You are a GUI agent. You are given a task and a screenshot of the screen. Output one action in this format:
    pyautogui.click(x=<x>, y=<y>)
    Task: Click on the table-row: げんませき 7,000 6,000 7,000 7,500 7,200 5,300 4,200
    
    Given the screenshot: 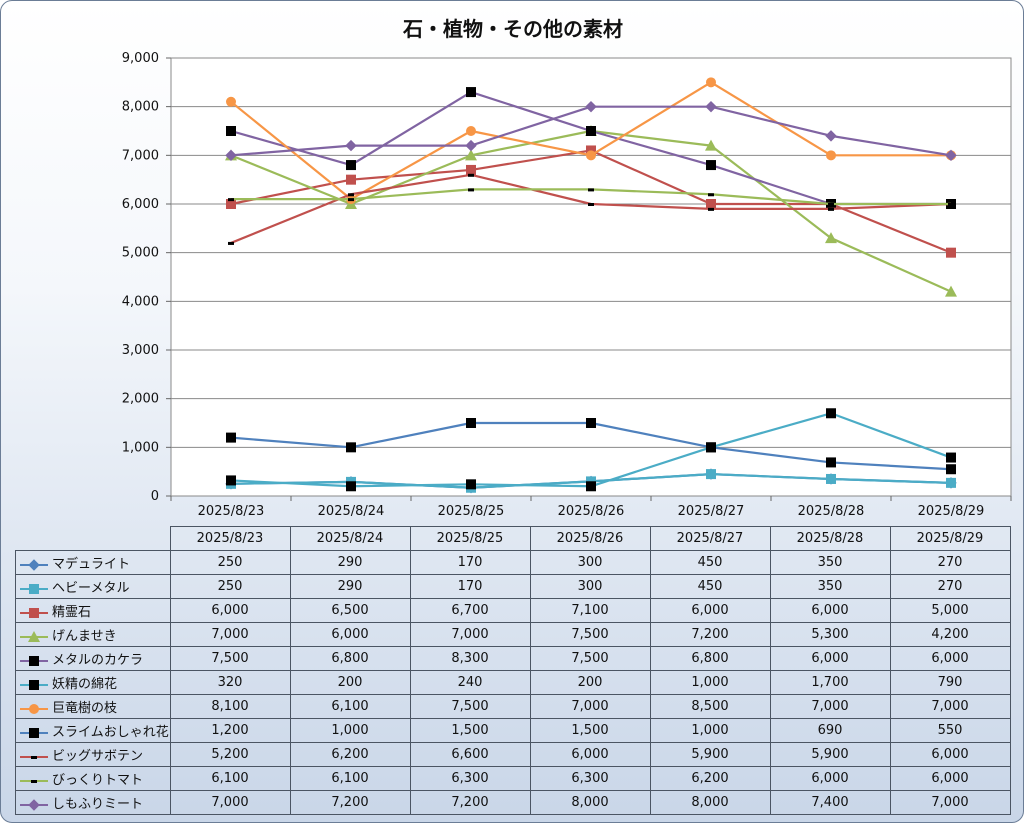 What is the action you would take?
    pyautogui.click(x=513, y=634)
    